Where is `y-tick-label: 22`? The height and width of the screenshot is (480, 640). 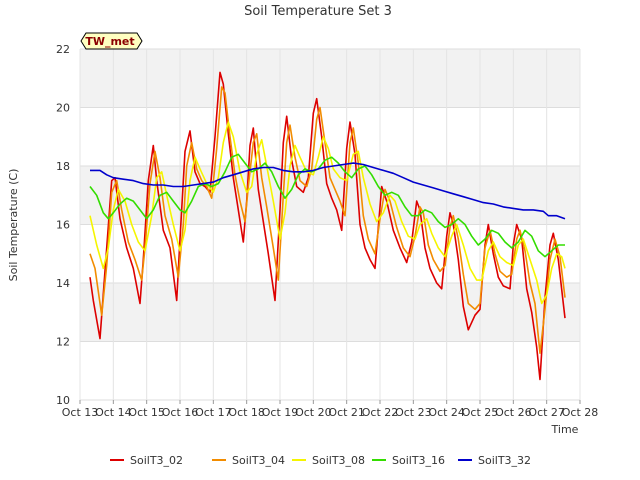 y-tick-label: 22 is located at coordinates (63, 49).